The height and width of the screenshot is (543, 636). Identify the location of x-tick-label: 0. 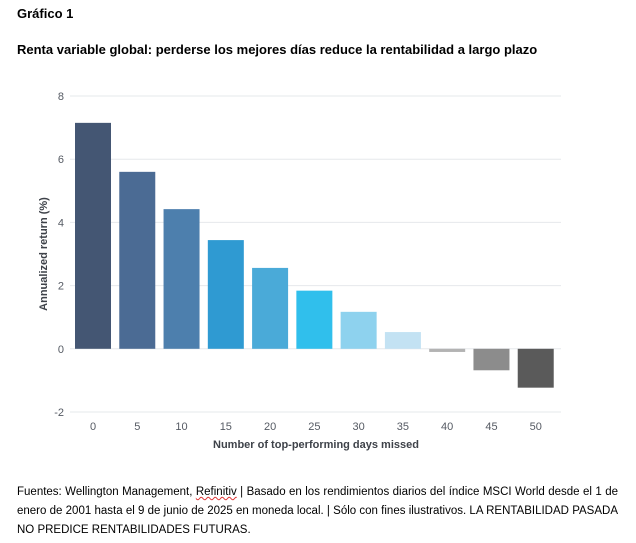
(93, 427).